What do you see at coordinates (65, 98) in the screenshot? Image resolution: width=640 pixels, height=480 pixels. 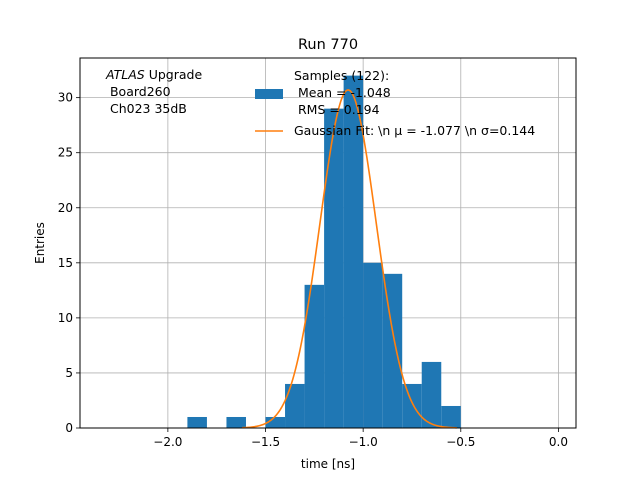 I see `y-tick-label: 30` at bounding box center [65, 98].